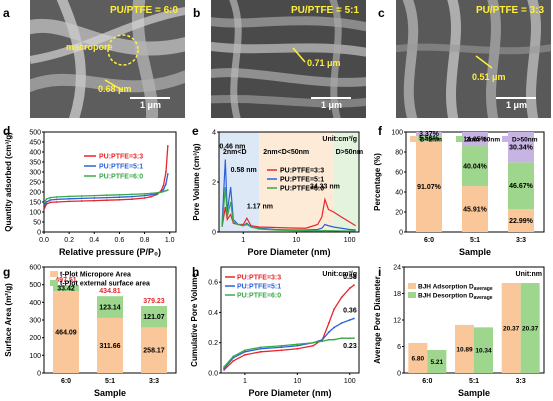 Image resolution: width=553 pixels, height=401 pixels. I want to click on chart-h-frame, so click(290, 320).